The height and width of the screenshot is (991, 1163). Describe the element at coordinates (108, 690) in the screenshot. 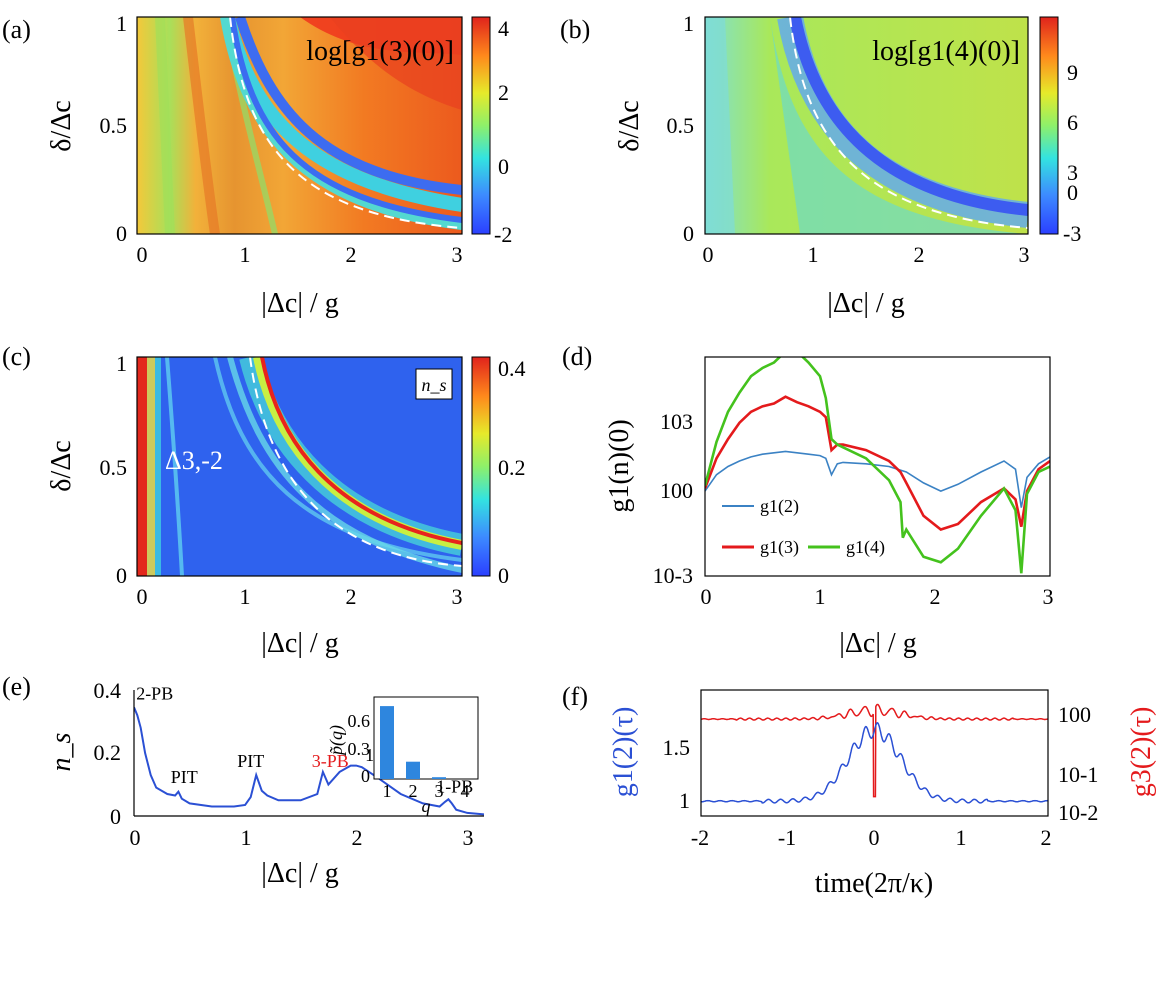

I see `y-tick: 0.4` at that location.